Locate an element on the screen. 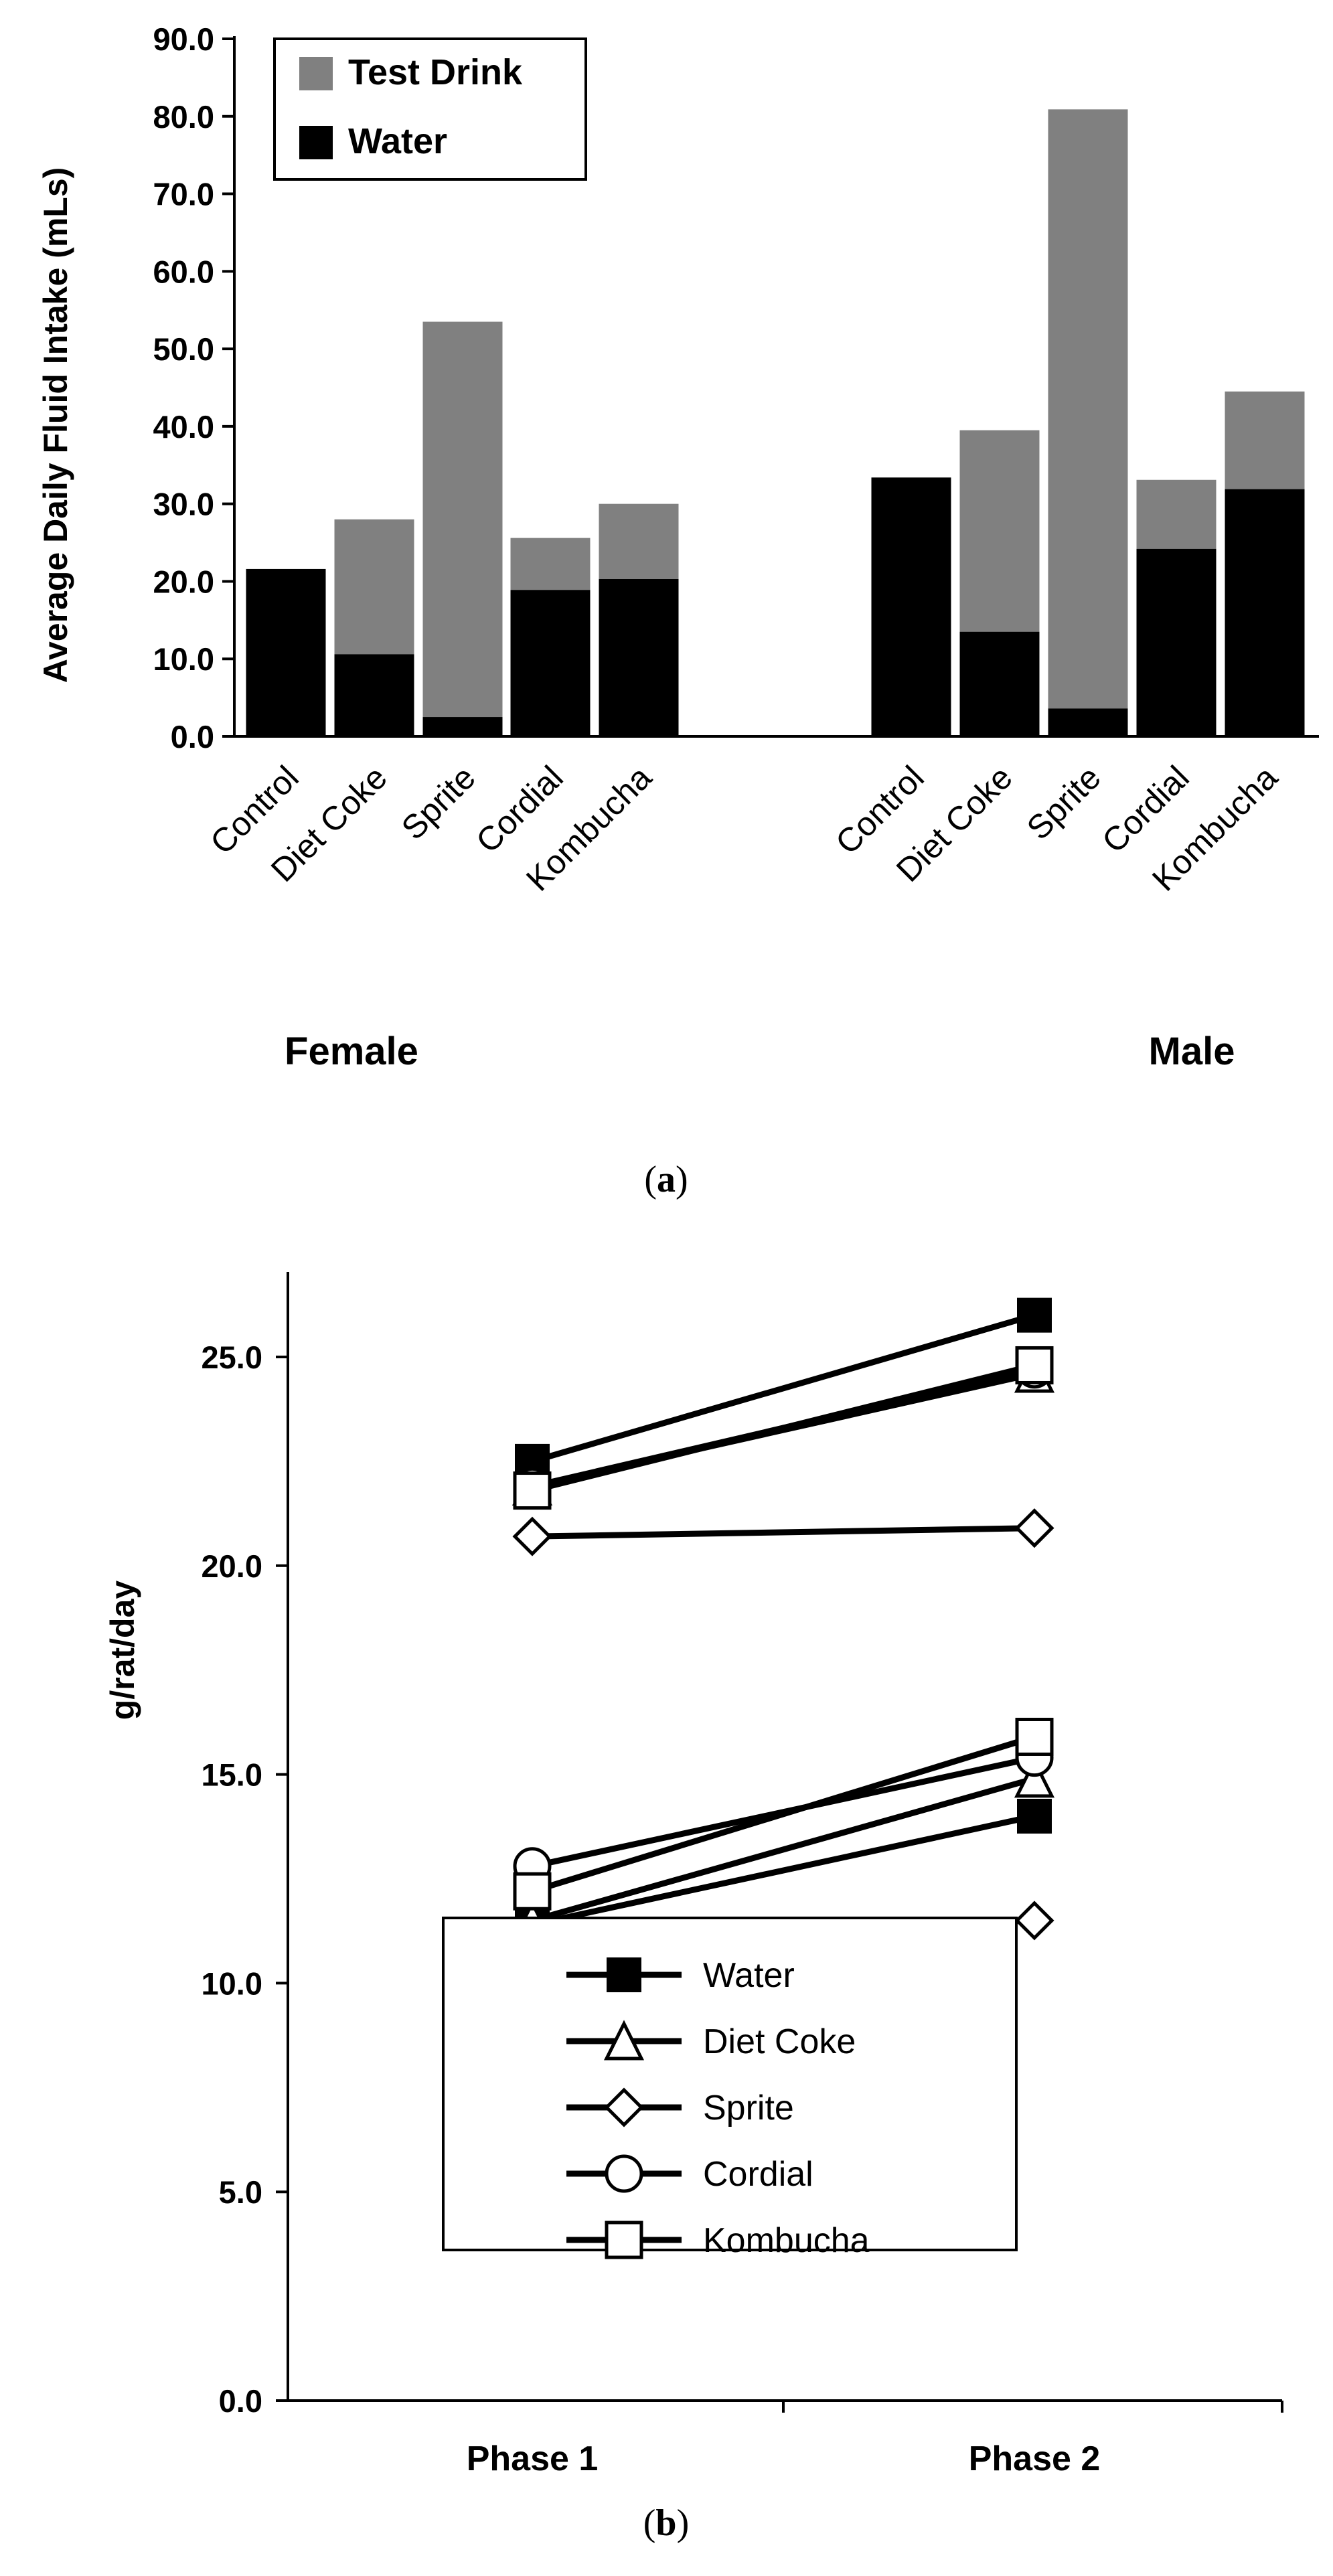  bar-water-female-sprite is located at coordinates (462, 727).